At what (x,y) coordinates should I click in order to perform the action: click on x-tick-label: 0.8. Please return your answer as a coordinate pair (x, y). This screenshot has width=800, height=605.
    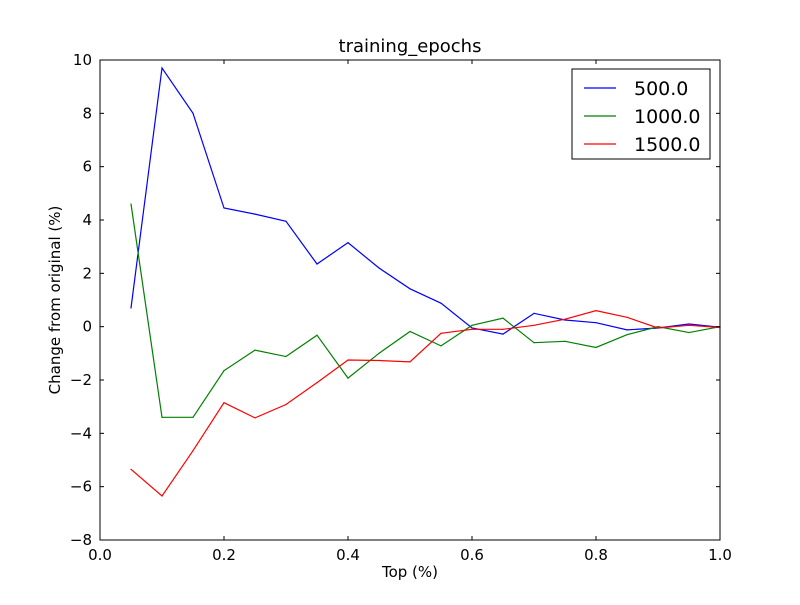
    Looking at the image, I should click on (596, 555).